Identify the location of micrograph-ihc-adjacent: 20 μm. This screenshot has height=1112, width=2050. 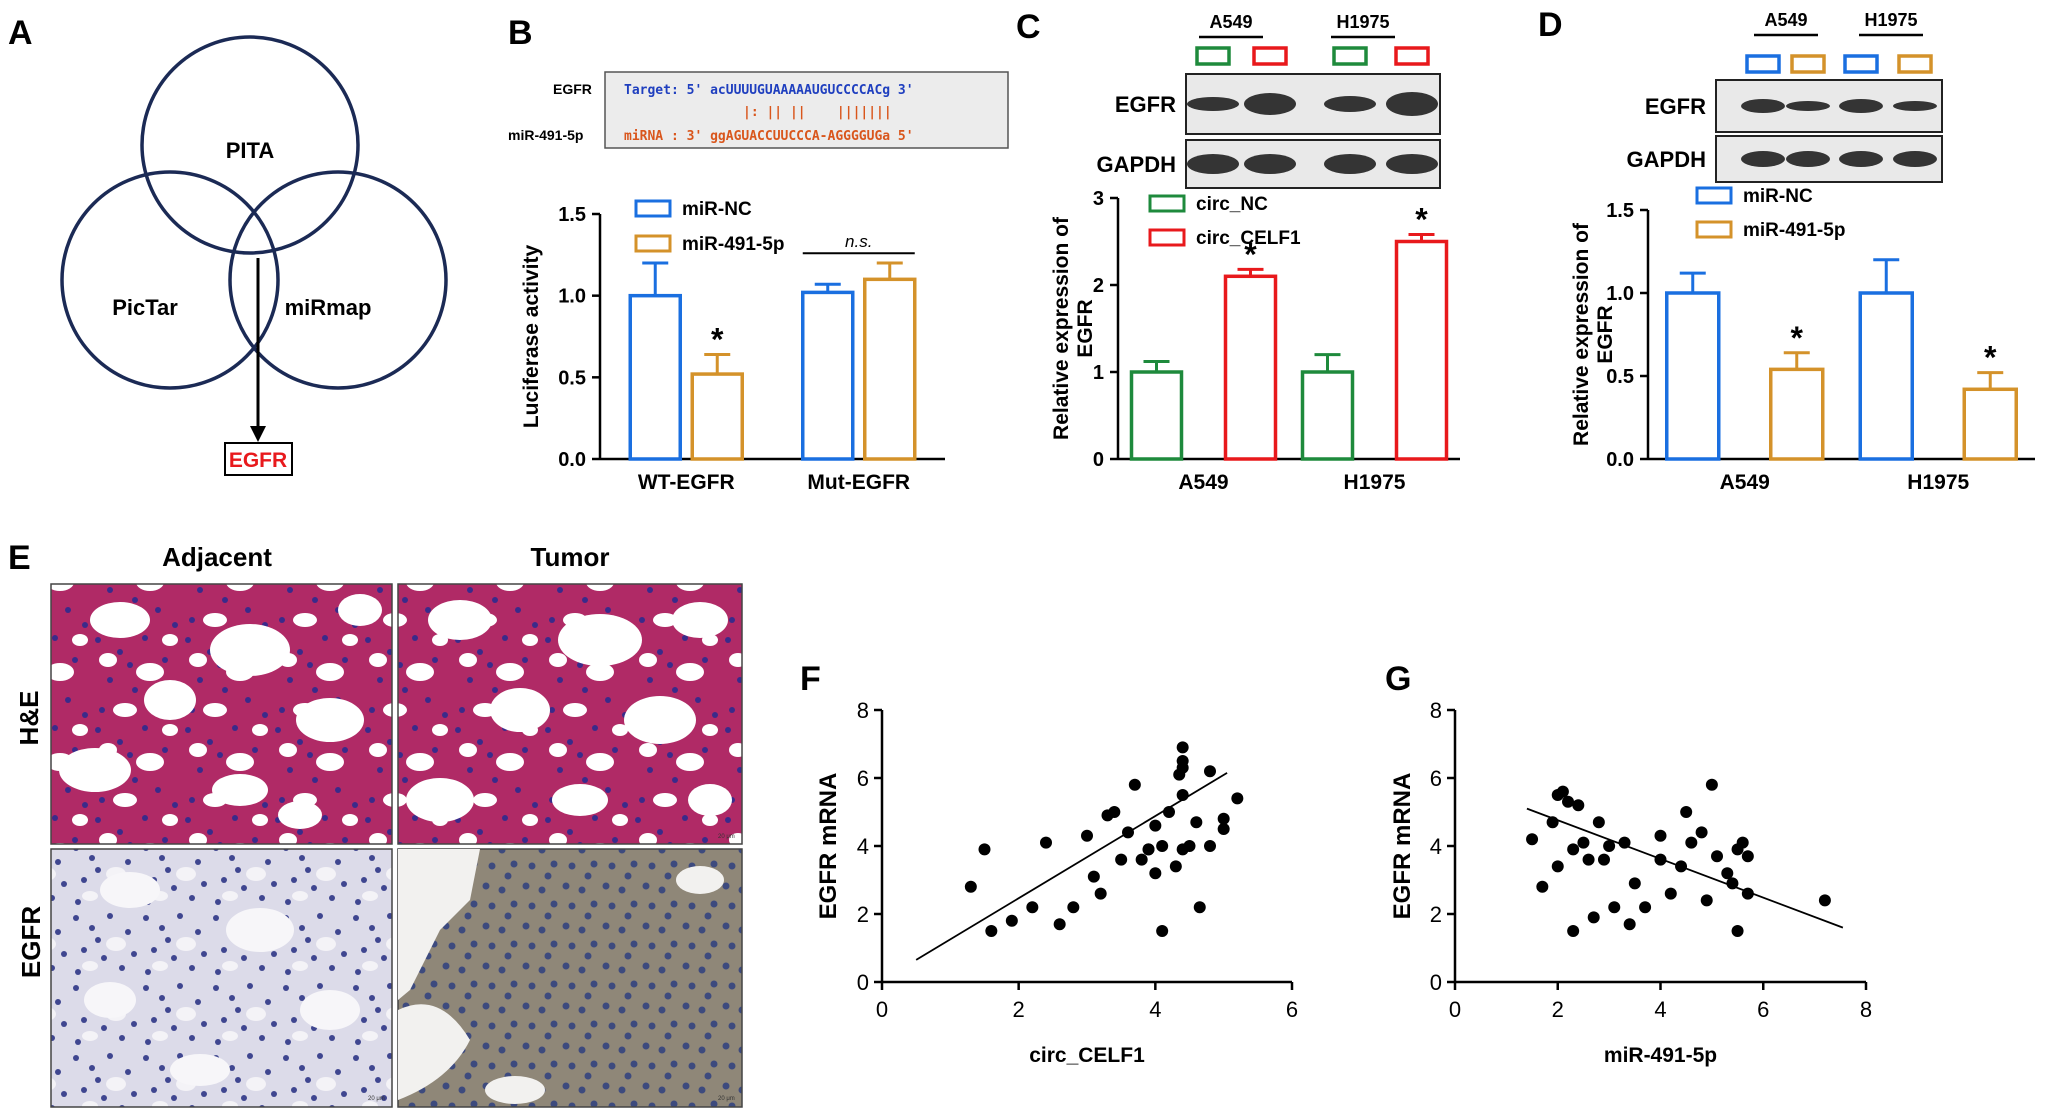
(221, 978).